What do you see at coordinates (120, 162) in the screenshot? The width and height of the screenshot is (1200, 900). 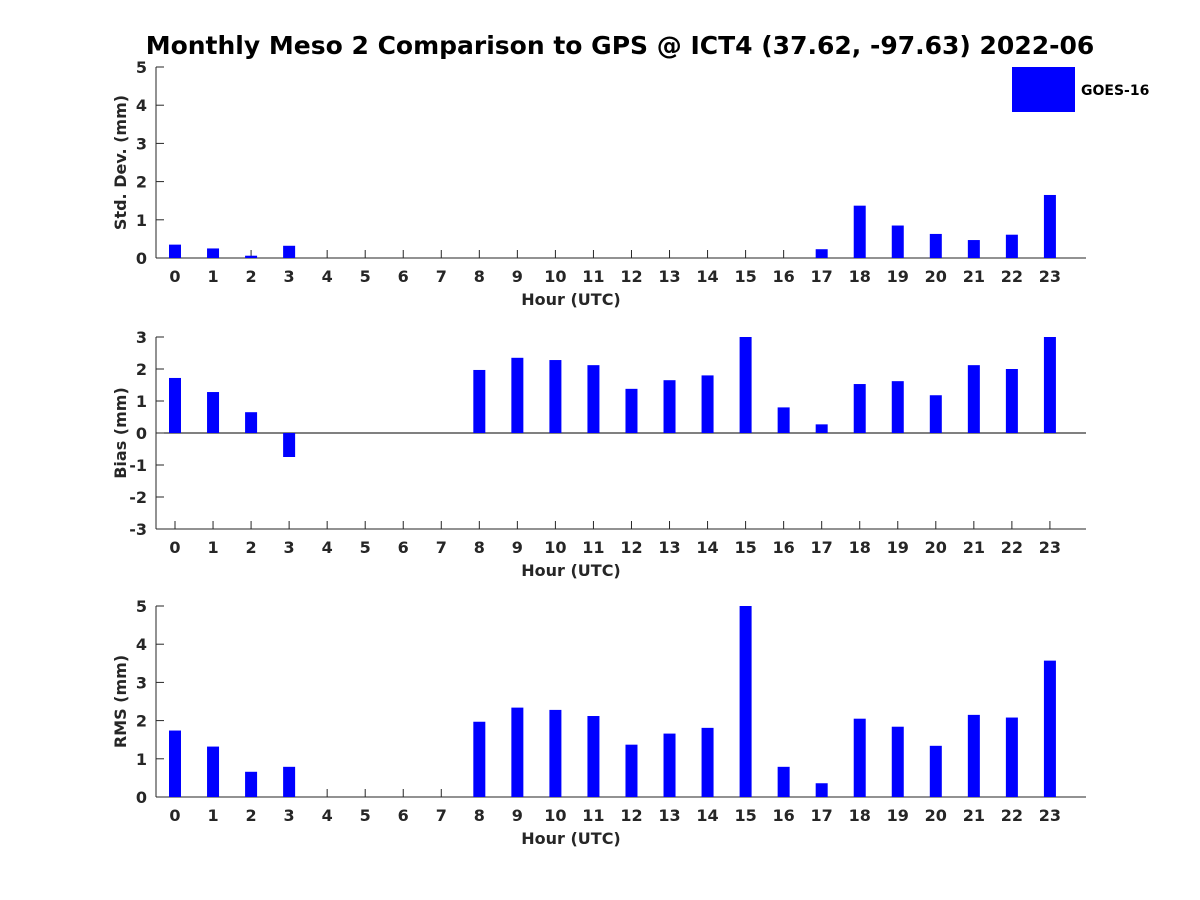 I see `std-dev-y-axis-label: Std. Dev. (mm)` at bounding box center [120, 162].